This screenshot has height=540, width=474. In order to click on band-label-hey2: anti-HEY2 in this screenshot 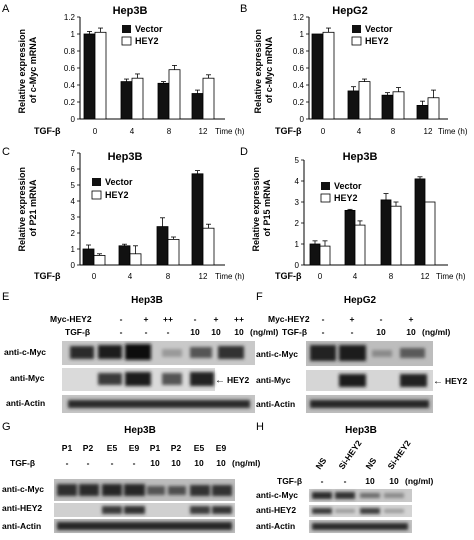, I will do `click(22, 508)`.